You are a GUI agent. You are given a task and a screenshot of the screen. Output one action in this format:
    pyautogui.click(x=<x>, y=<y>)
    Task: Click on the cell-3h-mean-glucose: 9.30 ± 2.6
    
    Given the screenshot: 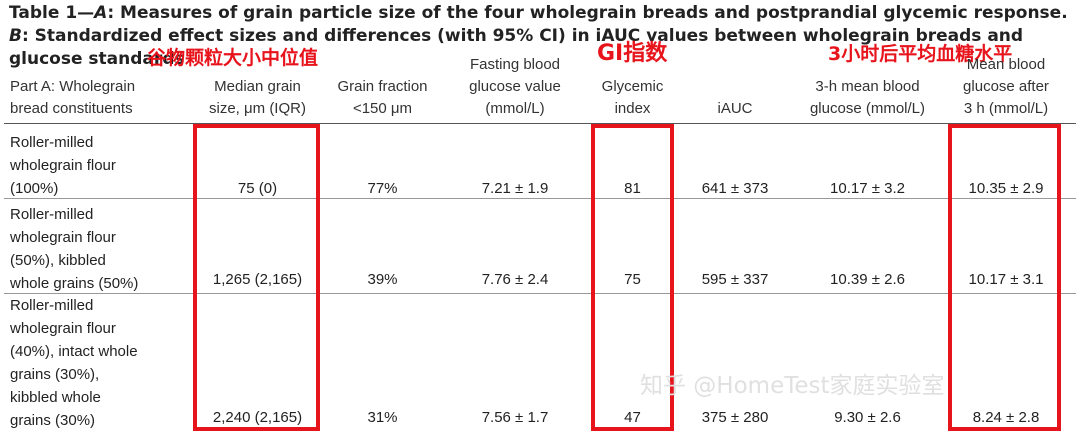 What is the action you would take?
    pyautogui.click(x=867, y=417)
    